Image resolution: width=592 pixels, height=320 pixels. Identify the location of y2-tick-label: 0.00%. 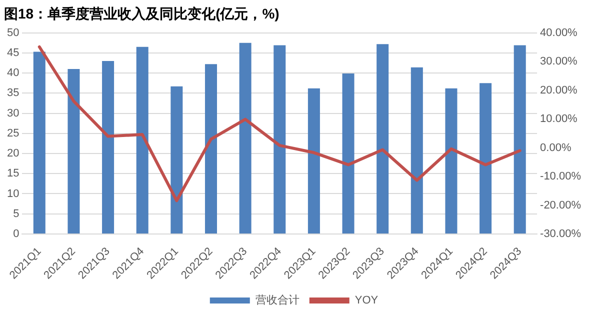
(556, 148).